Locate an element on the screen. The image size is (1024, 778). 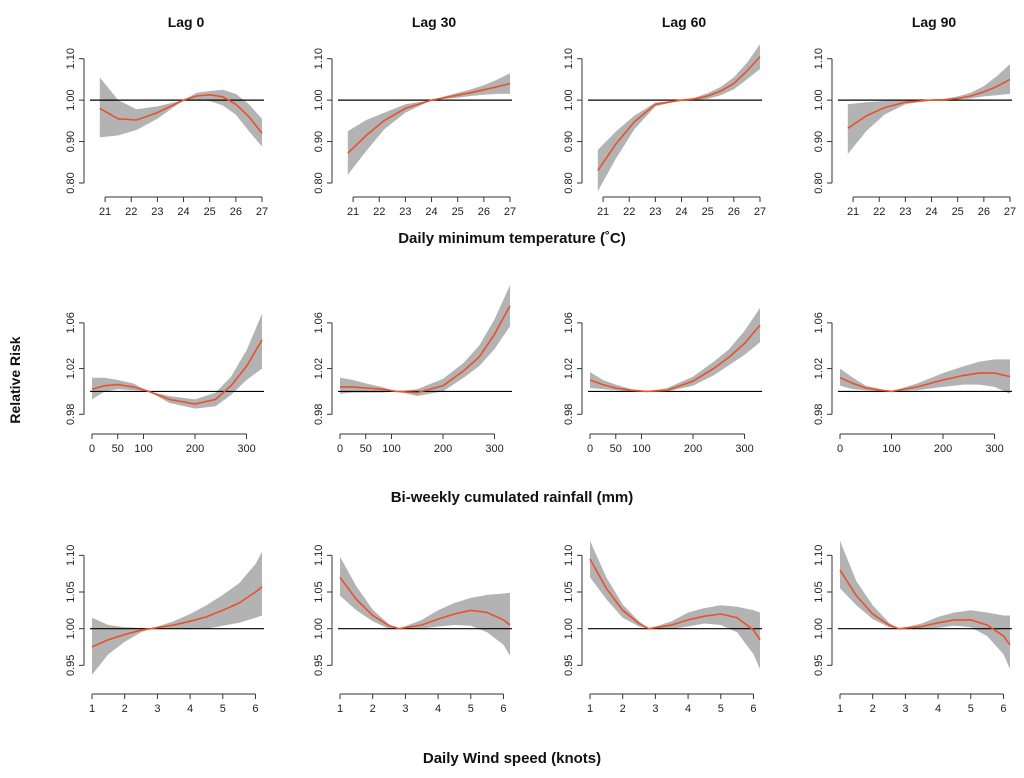
temperature-lag30-x-tick-label: 21 is located at coordinates (353, 212).